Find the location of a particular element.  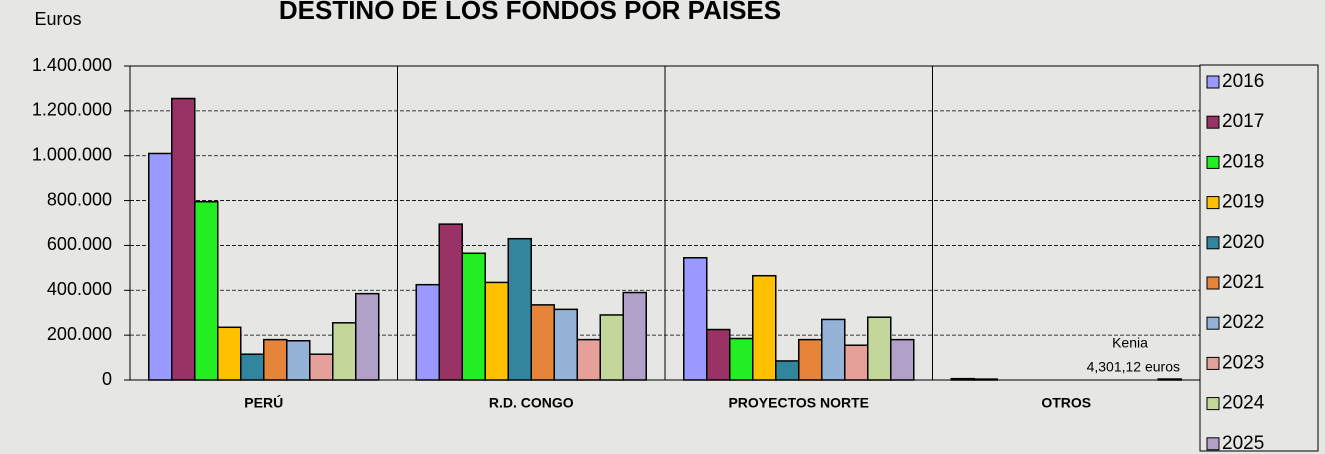

legend-label: 2016 is located at coordinates (1243, 81).